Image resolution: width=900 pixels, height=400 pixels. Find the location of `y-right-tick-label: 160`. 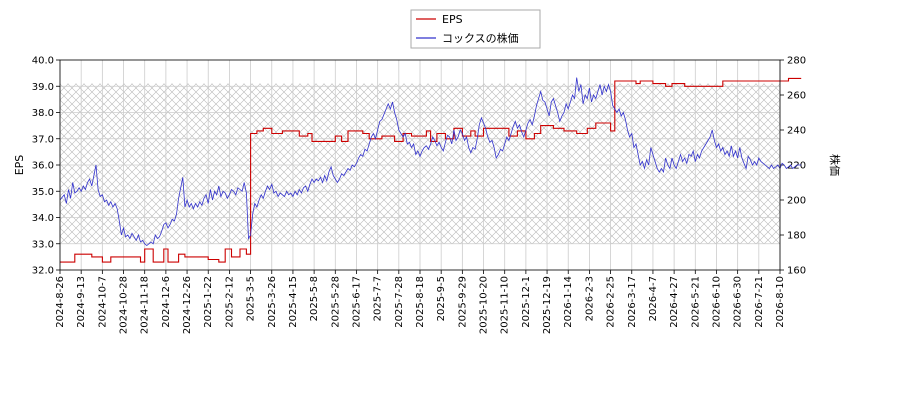

y-right-tick-label: 160 is located at coordinates (796, 271).